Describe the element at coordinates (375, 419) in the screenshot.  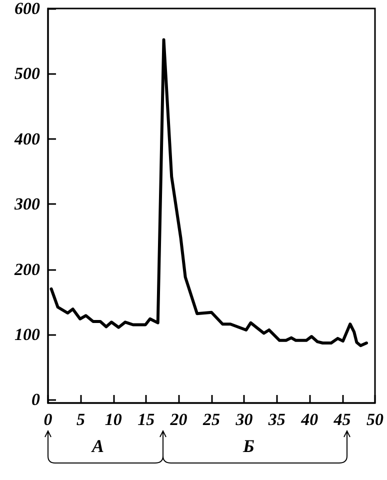
I see `x-tick-label: 50` at that location.